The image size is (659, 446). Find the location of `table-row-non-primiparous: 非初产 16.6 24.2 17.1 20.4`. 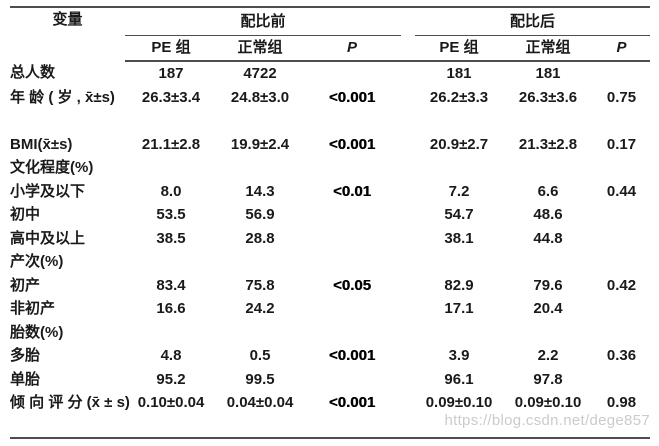

table-row-non-primiparous: 非初产 16.6 24.2 17.1 20.4 is located at coordinates (330, 309).